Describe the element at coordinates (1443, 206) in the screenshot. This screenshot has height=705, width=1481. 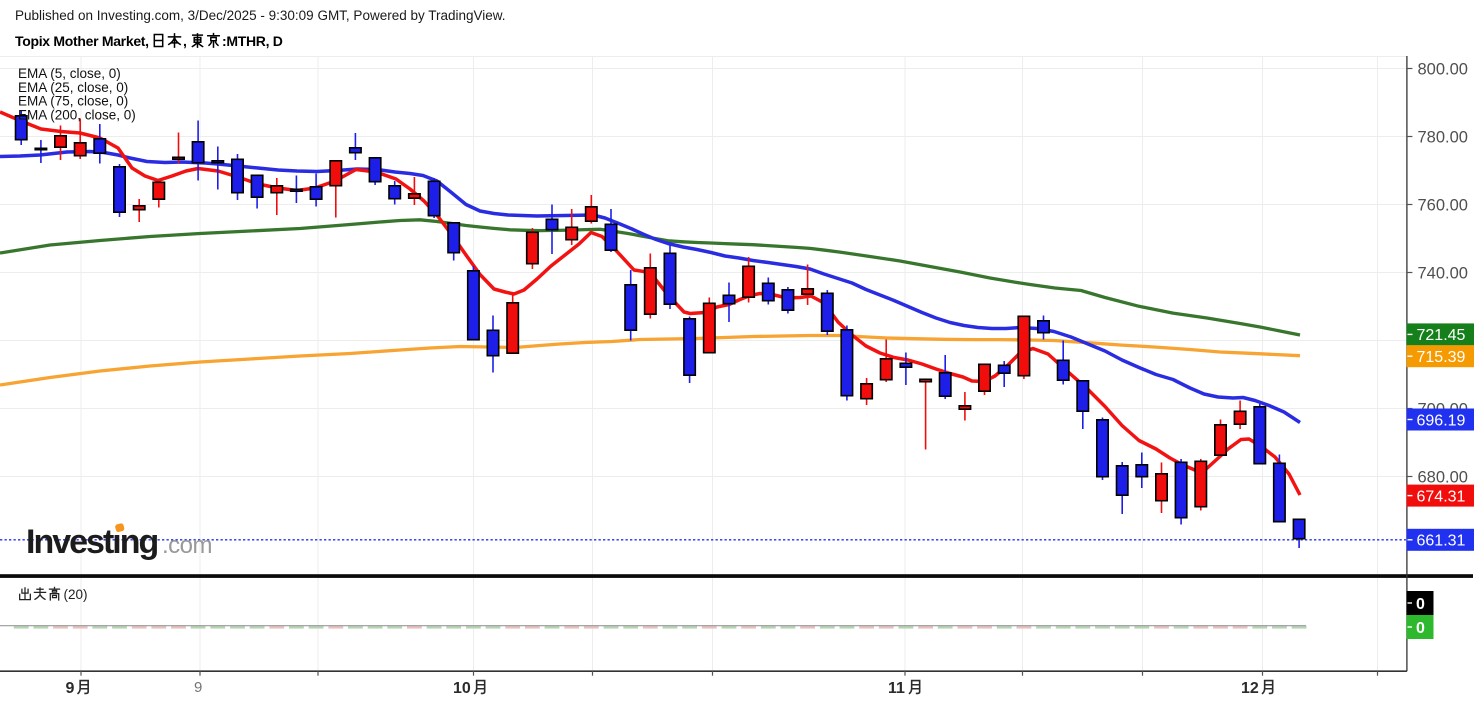
I see `svg-text: 760.00` at that location.